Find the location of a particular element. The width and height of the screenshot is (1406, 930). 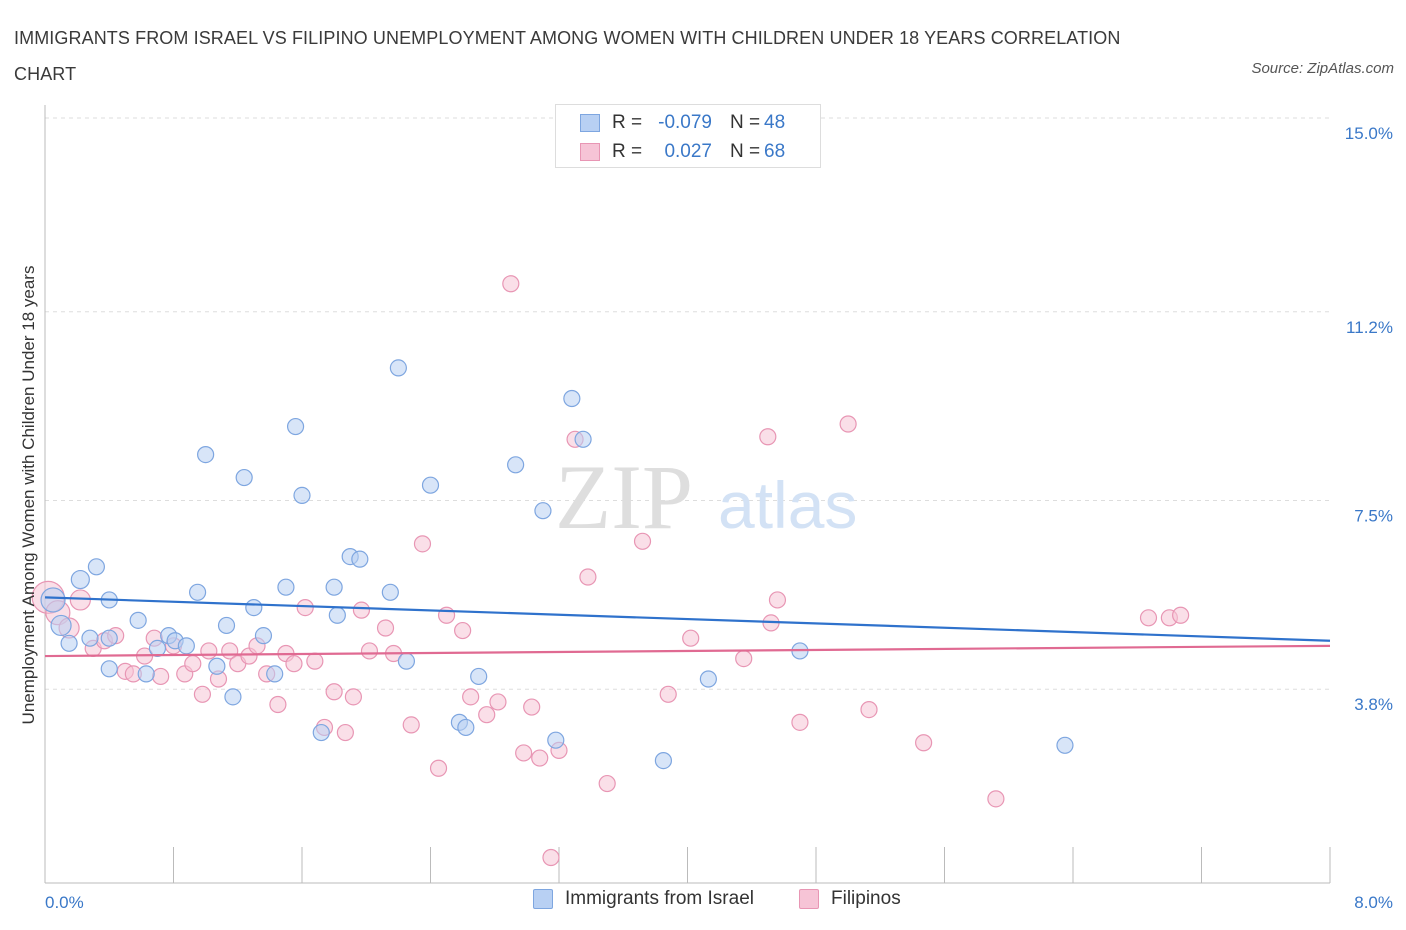

correlation-legend: R = -0.079 N = 48 R = 0.027 N = 68 is located at coordinates (688, 136).